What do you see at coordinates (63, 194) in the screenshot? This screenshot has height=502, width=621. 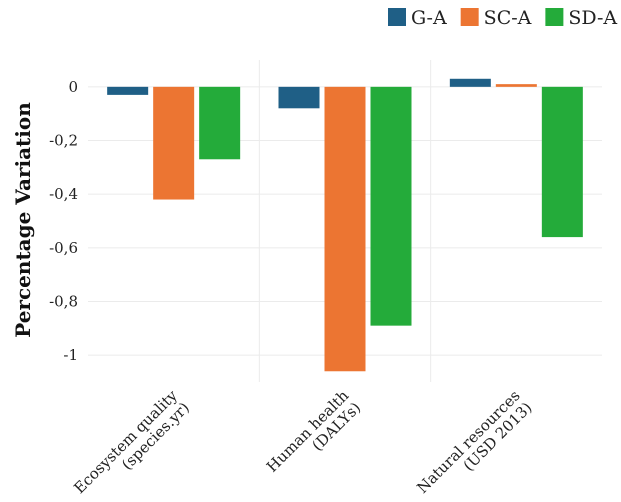 I see `y-tick-label: -0,4` at bounding box center [63, 194].